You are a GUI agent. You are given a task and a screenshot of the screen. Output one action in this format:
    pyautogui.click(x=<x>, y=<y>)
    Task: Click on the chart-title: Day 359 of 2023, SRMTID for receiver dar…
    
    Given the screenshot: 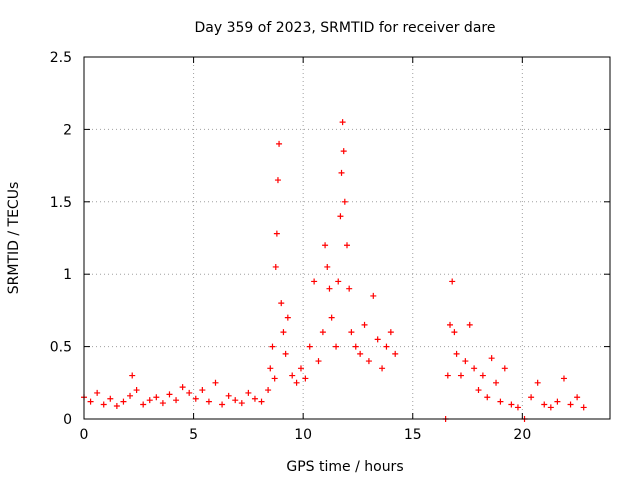 What is the action you would take?
    pyautogui.click(x=345, y=28)
    